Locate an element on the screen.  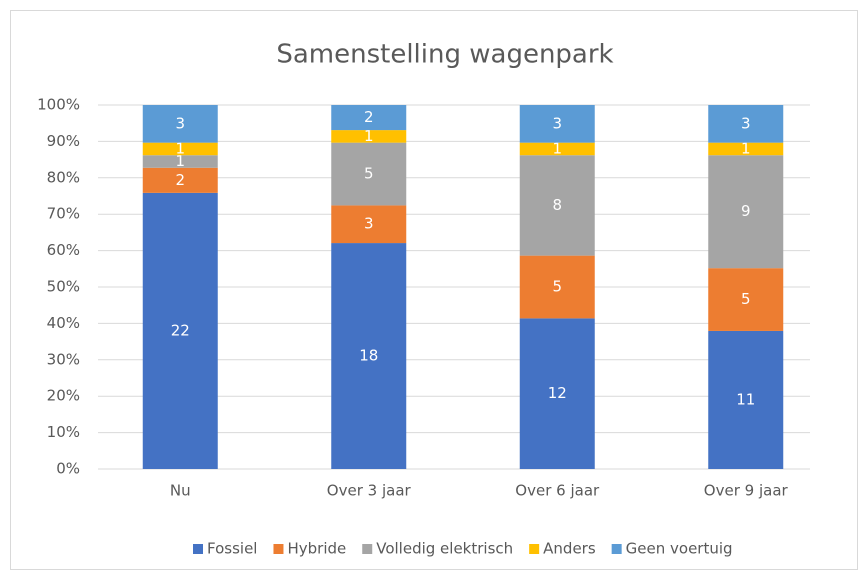
y-tick-label: 50% is located at coordinates (63, 287).